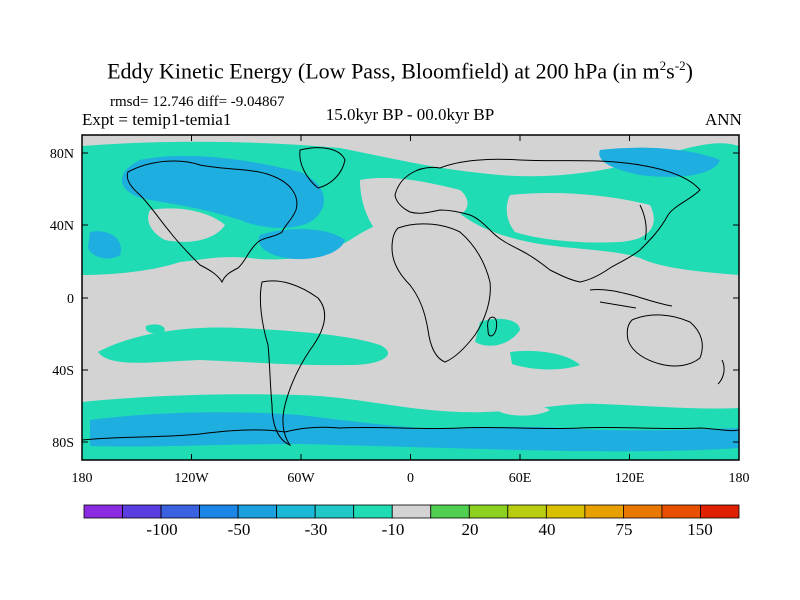  I want to click on lon-tick-180w: 180, so click(82, 478).